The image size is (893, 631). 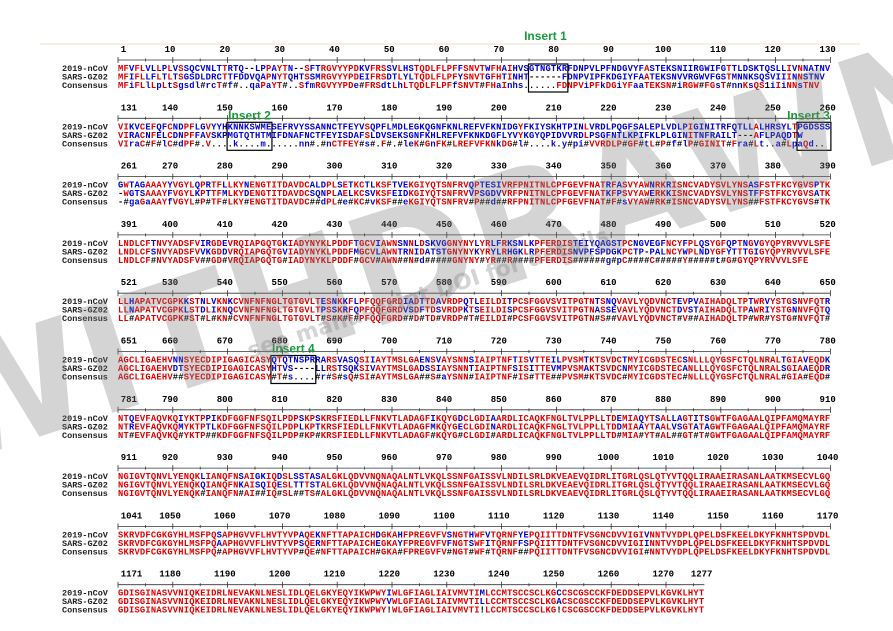 I want to click on ruler-number: 960, so click(x=389, y=458).